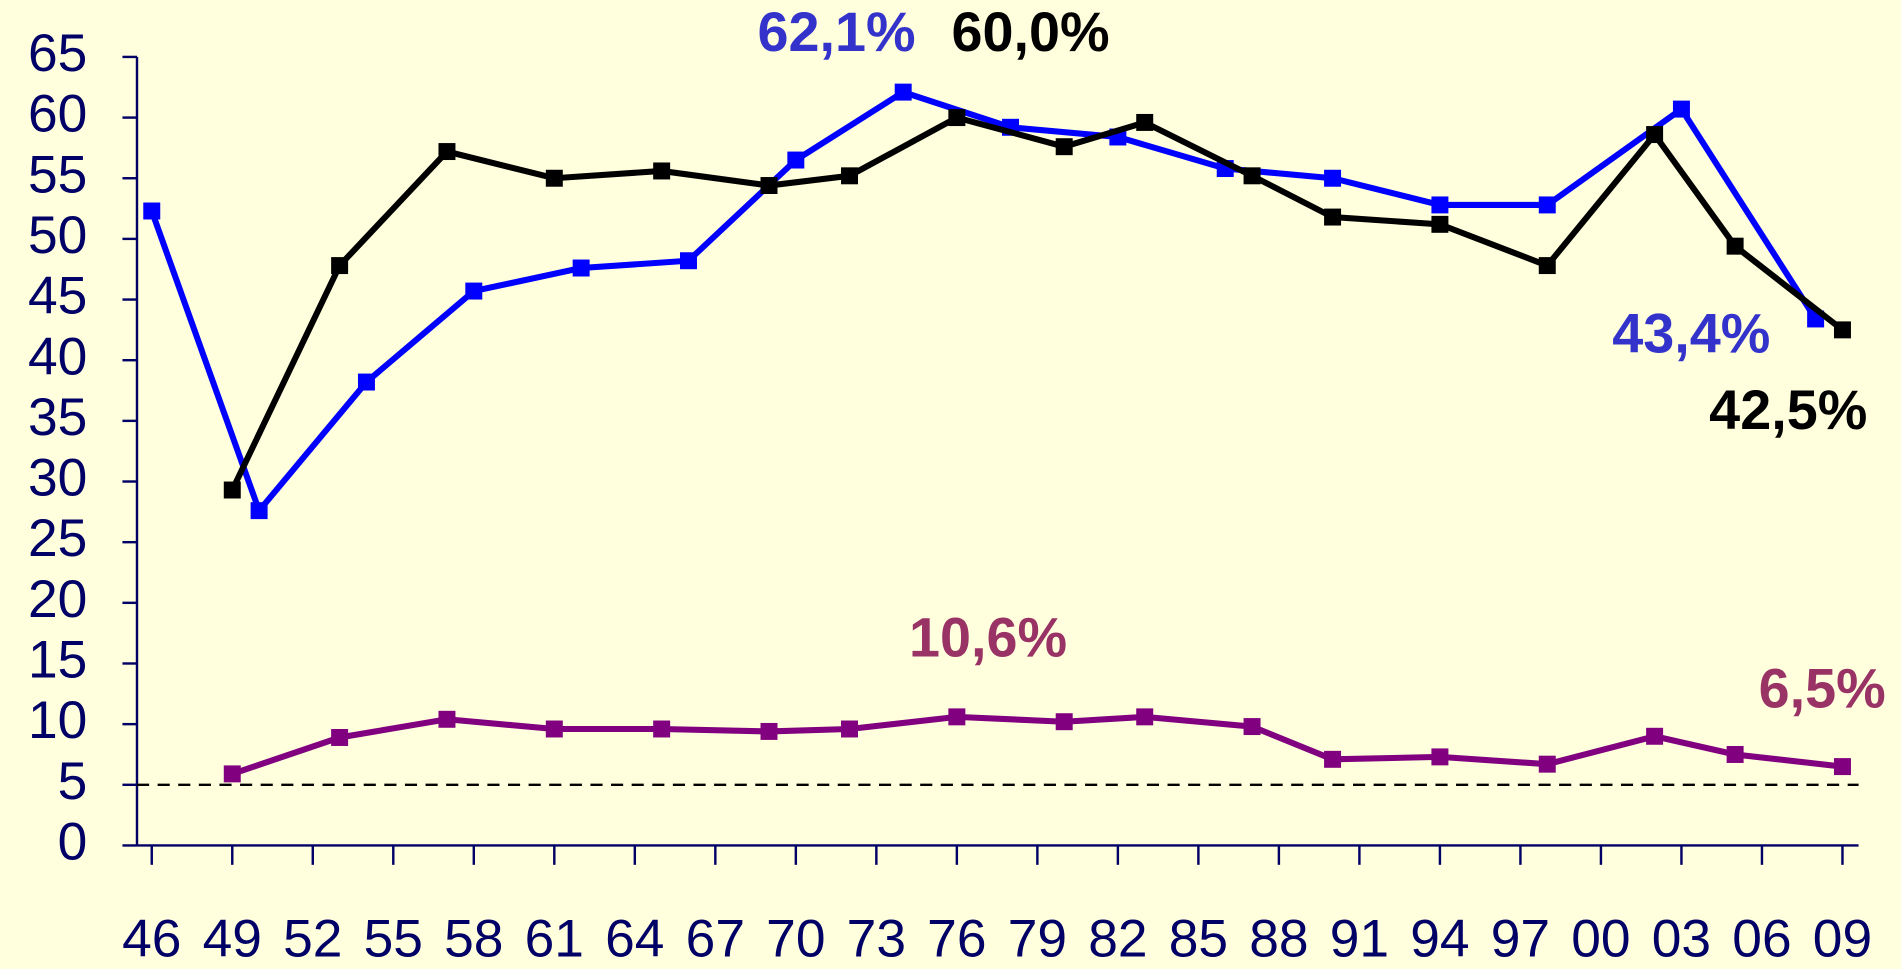 The image size is (1901, 969). Describe the element at coordinates (393, 938) in the screenshot. I see `x-tick-label: 55` at that location.